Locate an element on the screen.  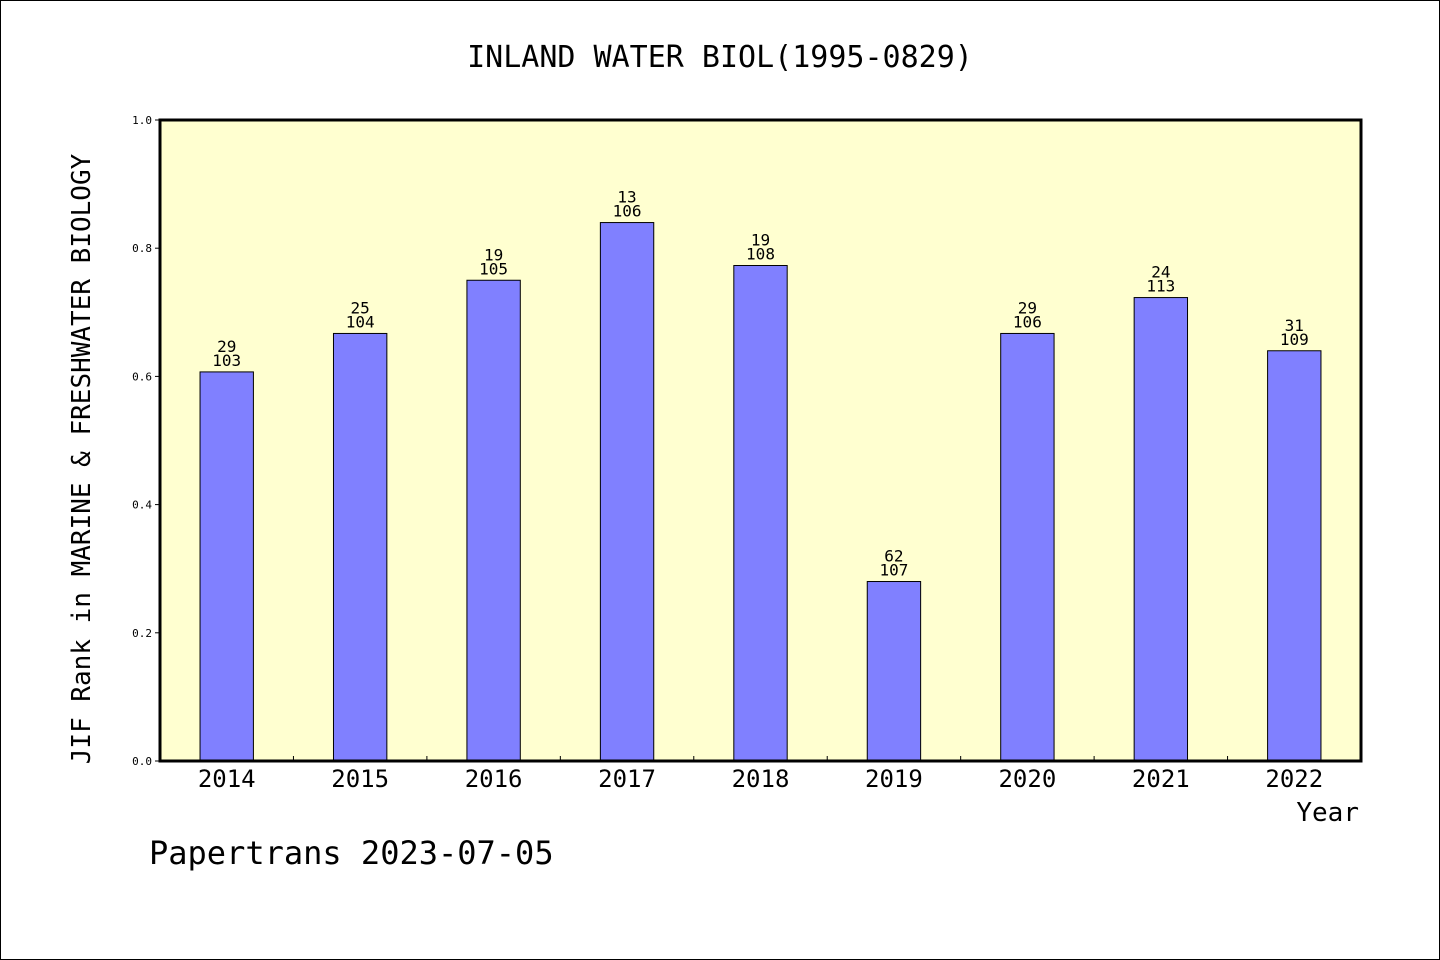
x-axis: 2014 2015 2016 2017 2018 2019 2020 2021 2022 is located at coordinates (760, 774).